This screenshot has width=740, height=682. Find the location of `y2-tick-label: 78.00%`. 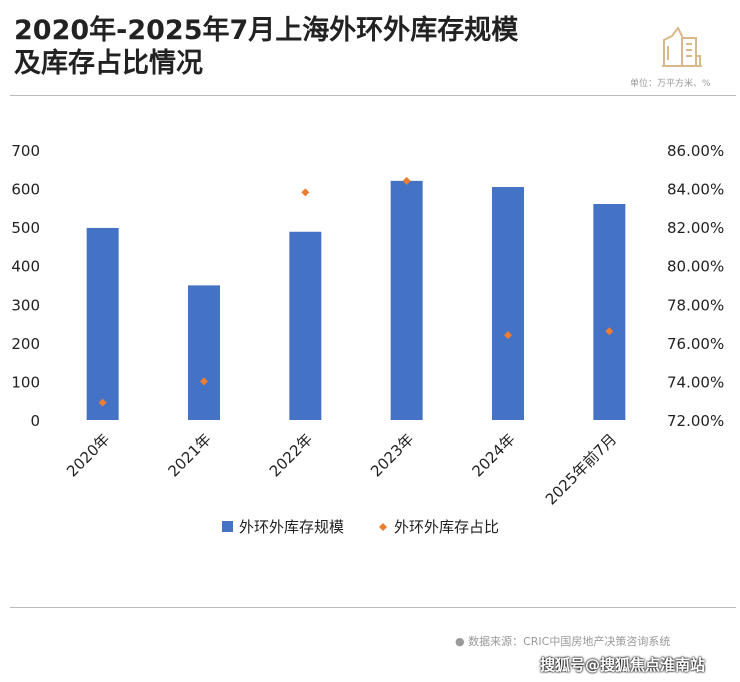

y2-tick-label: 78.00% is located at coordinates (695, 305).